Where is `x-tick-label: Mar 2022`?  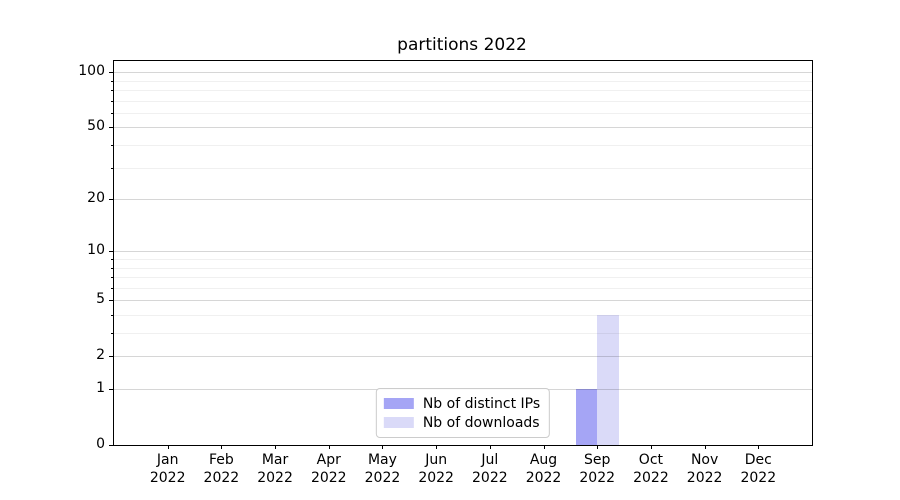
x-tick-label: Mar 2022 is located at coordinates (275, 469).